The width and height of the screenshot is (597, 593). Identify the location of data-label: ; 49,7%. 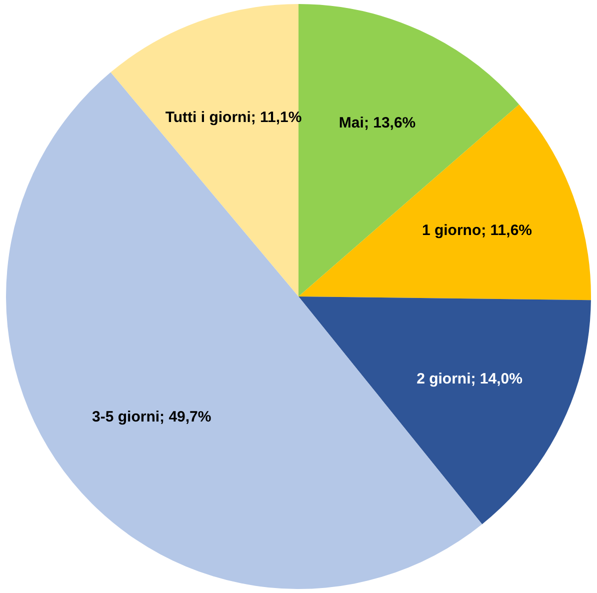
(186, 417).